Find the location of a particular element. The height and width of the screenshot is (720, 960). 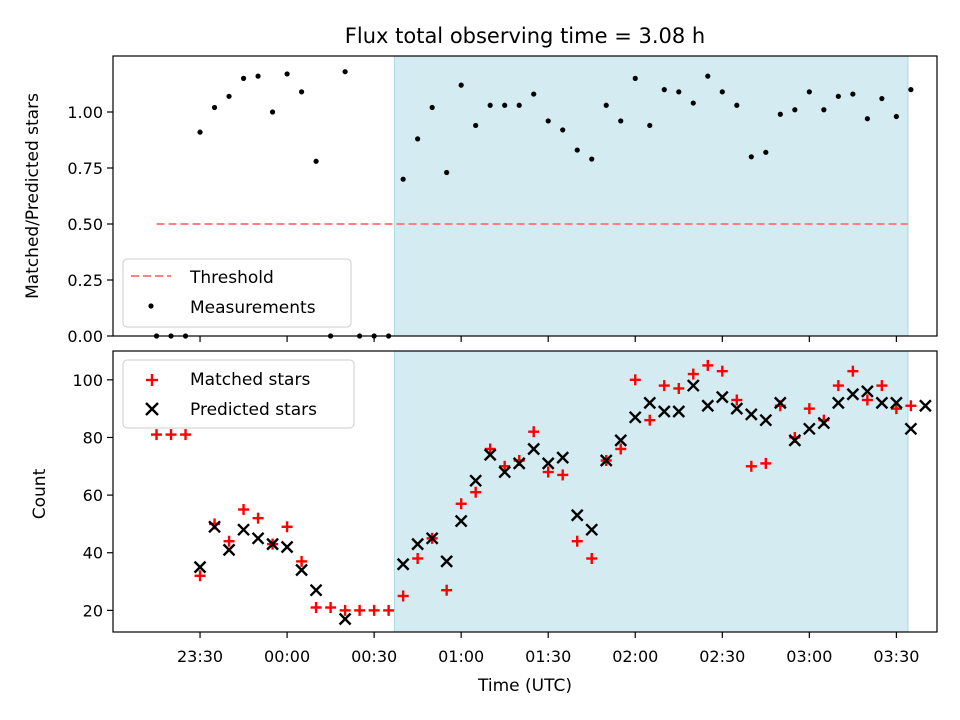

y-tick-label: 0.00 is located at coordinates (85, 336).